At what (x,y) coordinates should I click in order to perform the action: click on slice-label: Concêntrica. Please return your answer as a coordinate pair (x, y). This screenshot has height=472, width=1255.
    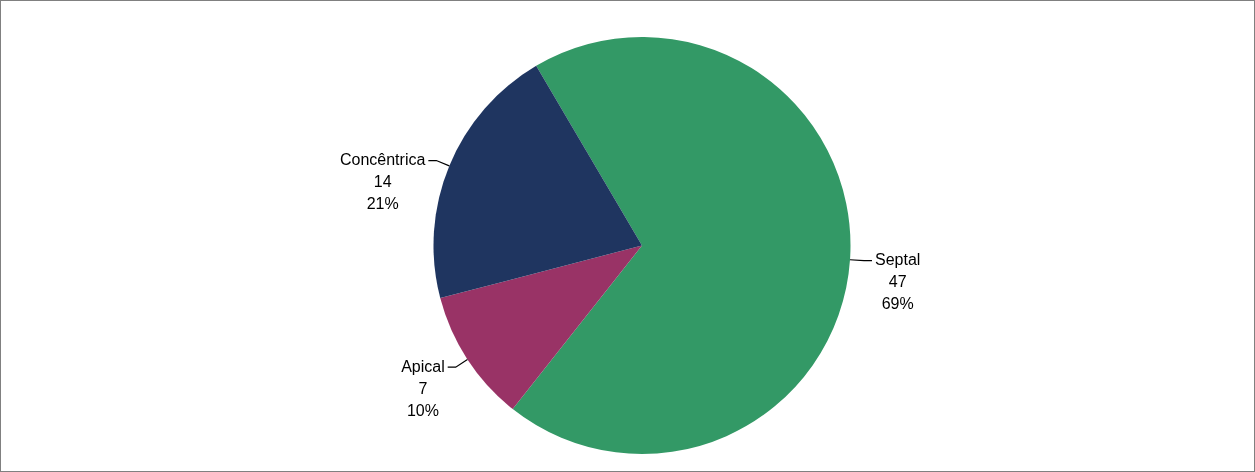
    Looking at the image, I should click on (382, 159).